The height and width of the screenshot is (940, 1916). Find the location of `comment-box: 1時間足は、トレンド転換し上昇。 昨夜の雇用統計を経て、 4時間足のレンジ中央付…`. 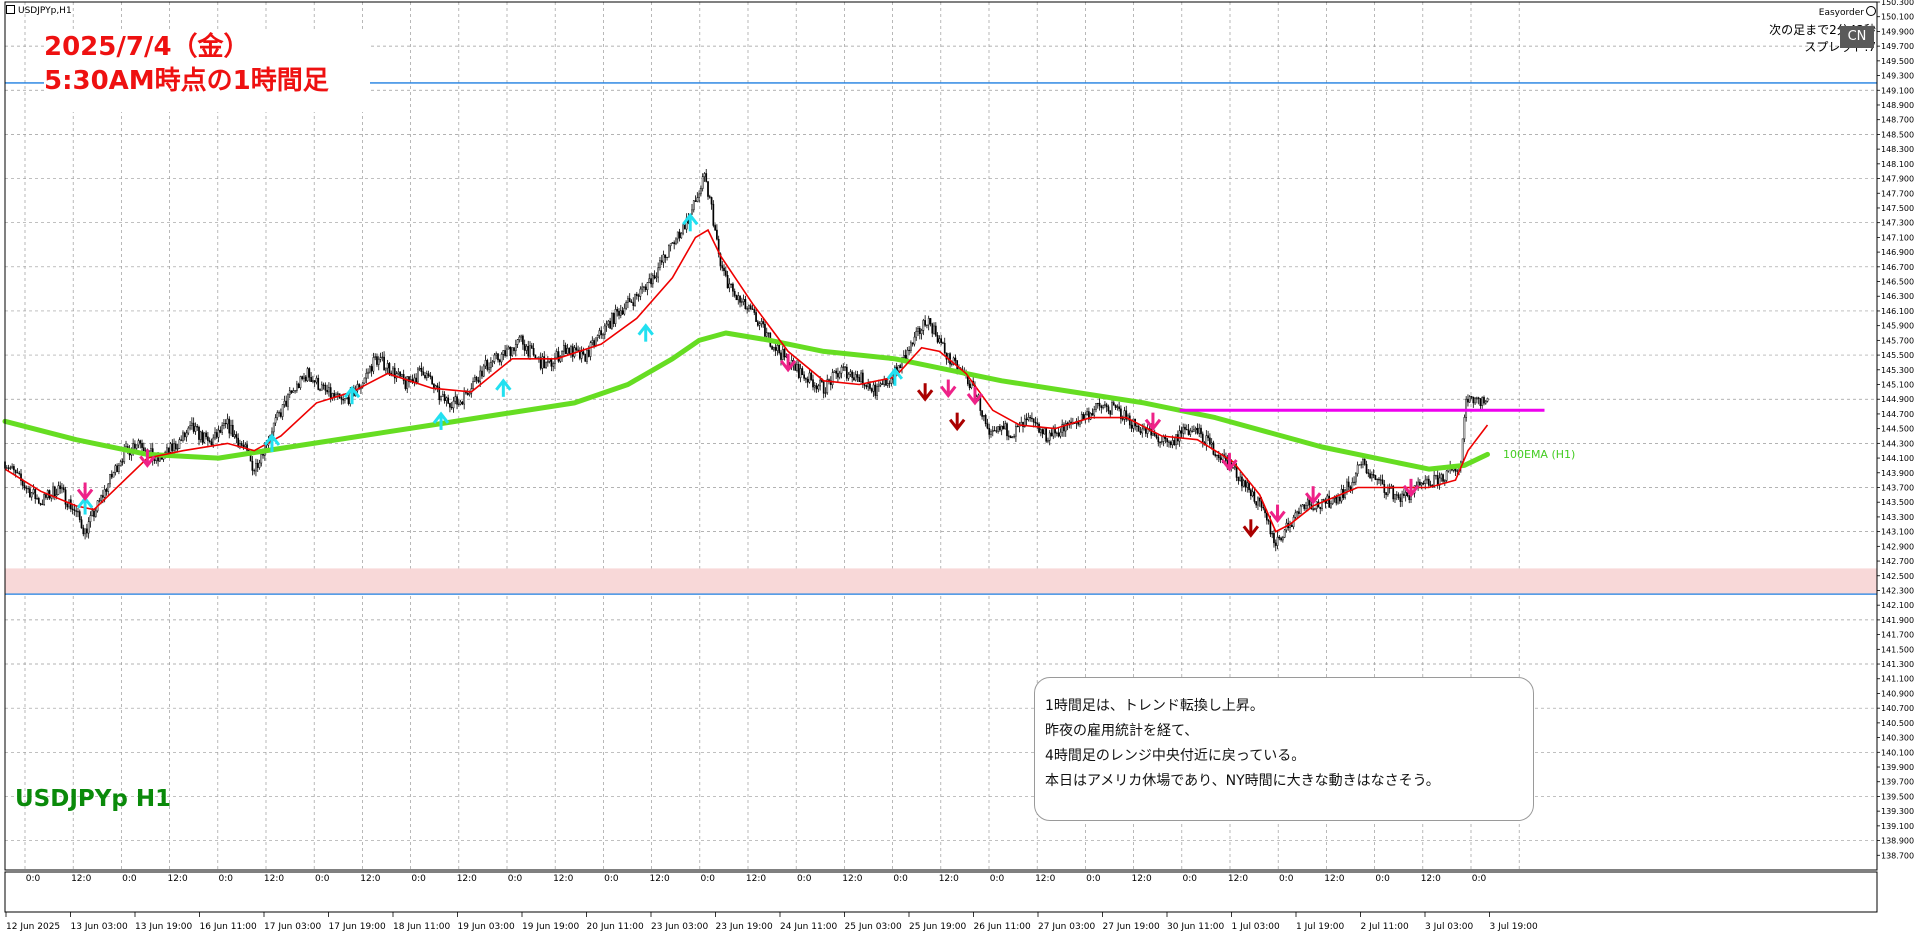

comment-box: 1時間足は、トレンド転換し上昇。 昨夜の雇用統計を経て、 4時間足のレンジ中央付… is located at coordinates (1284, 749).